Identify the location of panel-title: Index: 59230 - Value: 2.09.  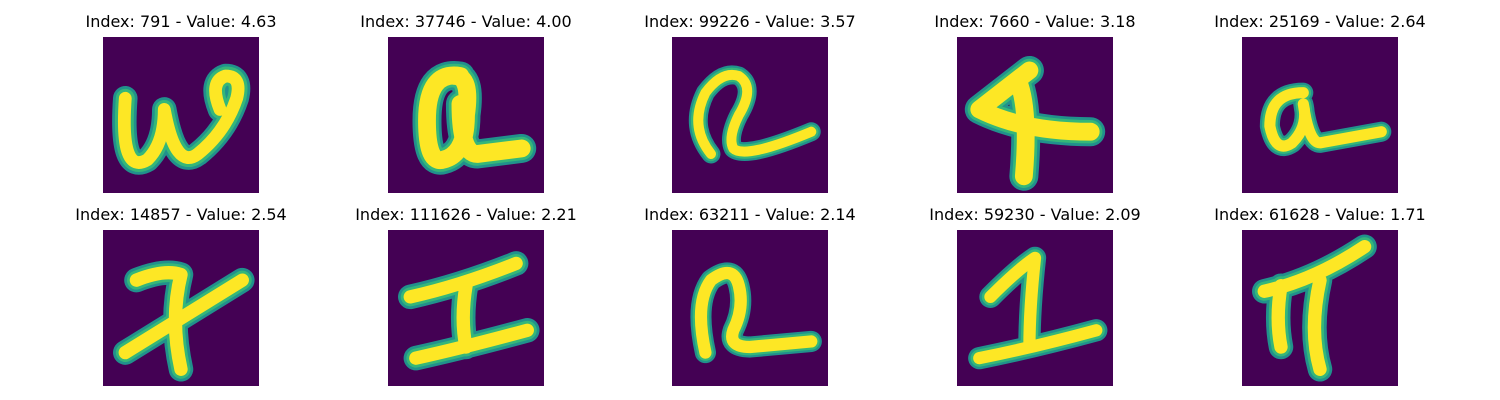
(1035, 214).